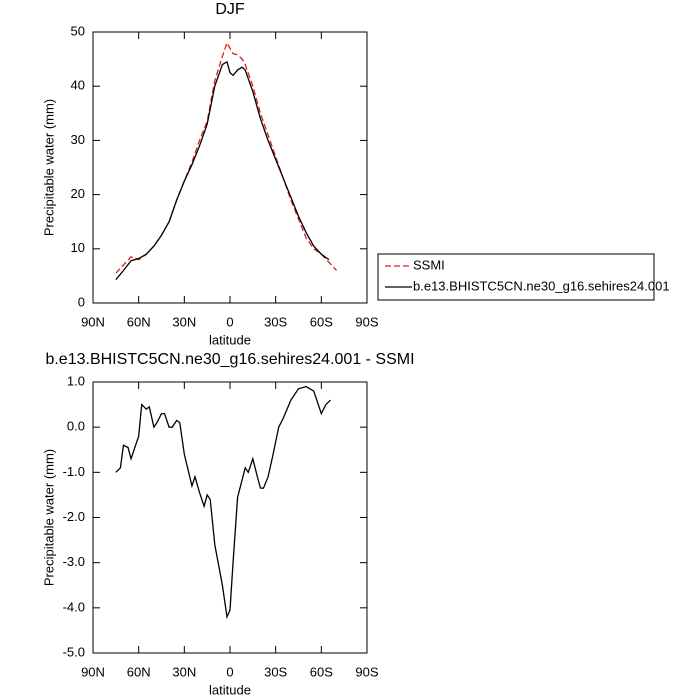 This screenshot has height=700, width=700. Describe the element at coordinates (78, 193) in the screenshot. I see `y-tick-label: 20` at that location.